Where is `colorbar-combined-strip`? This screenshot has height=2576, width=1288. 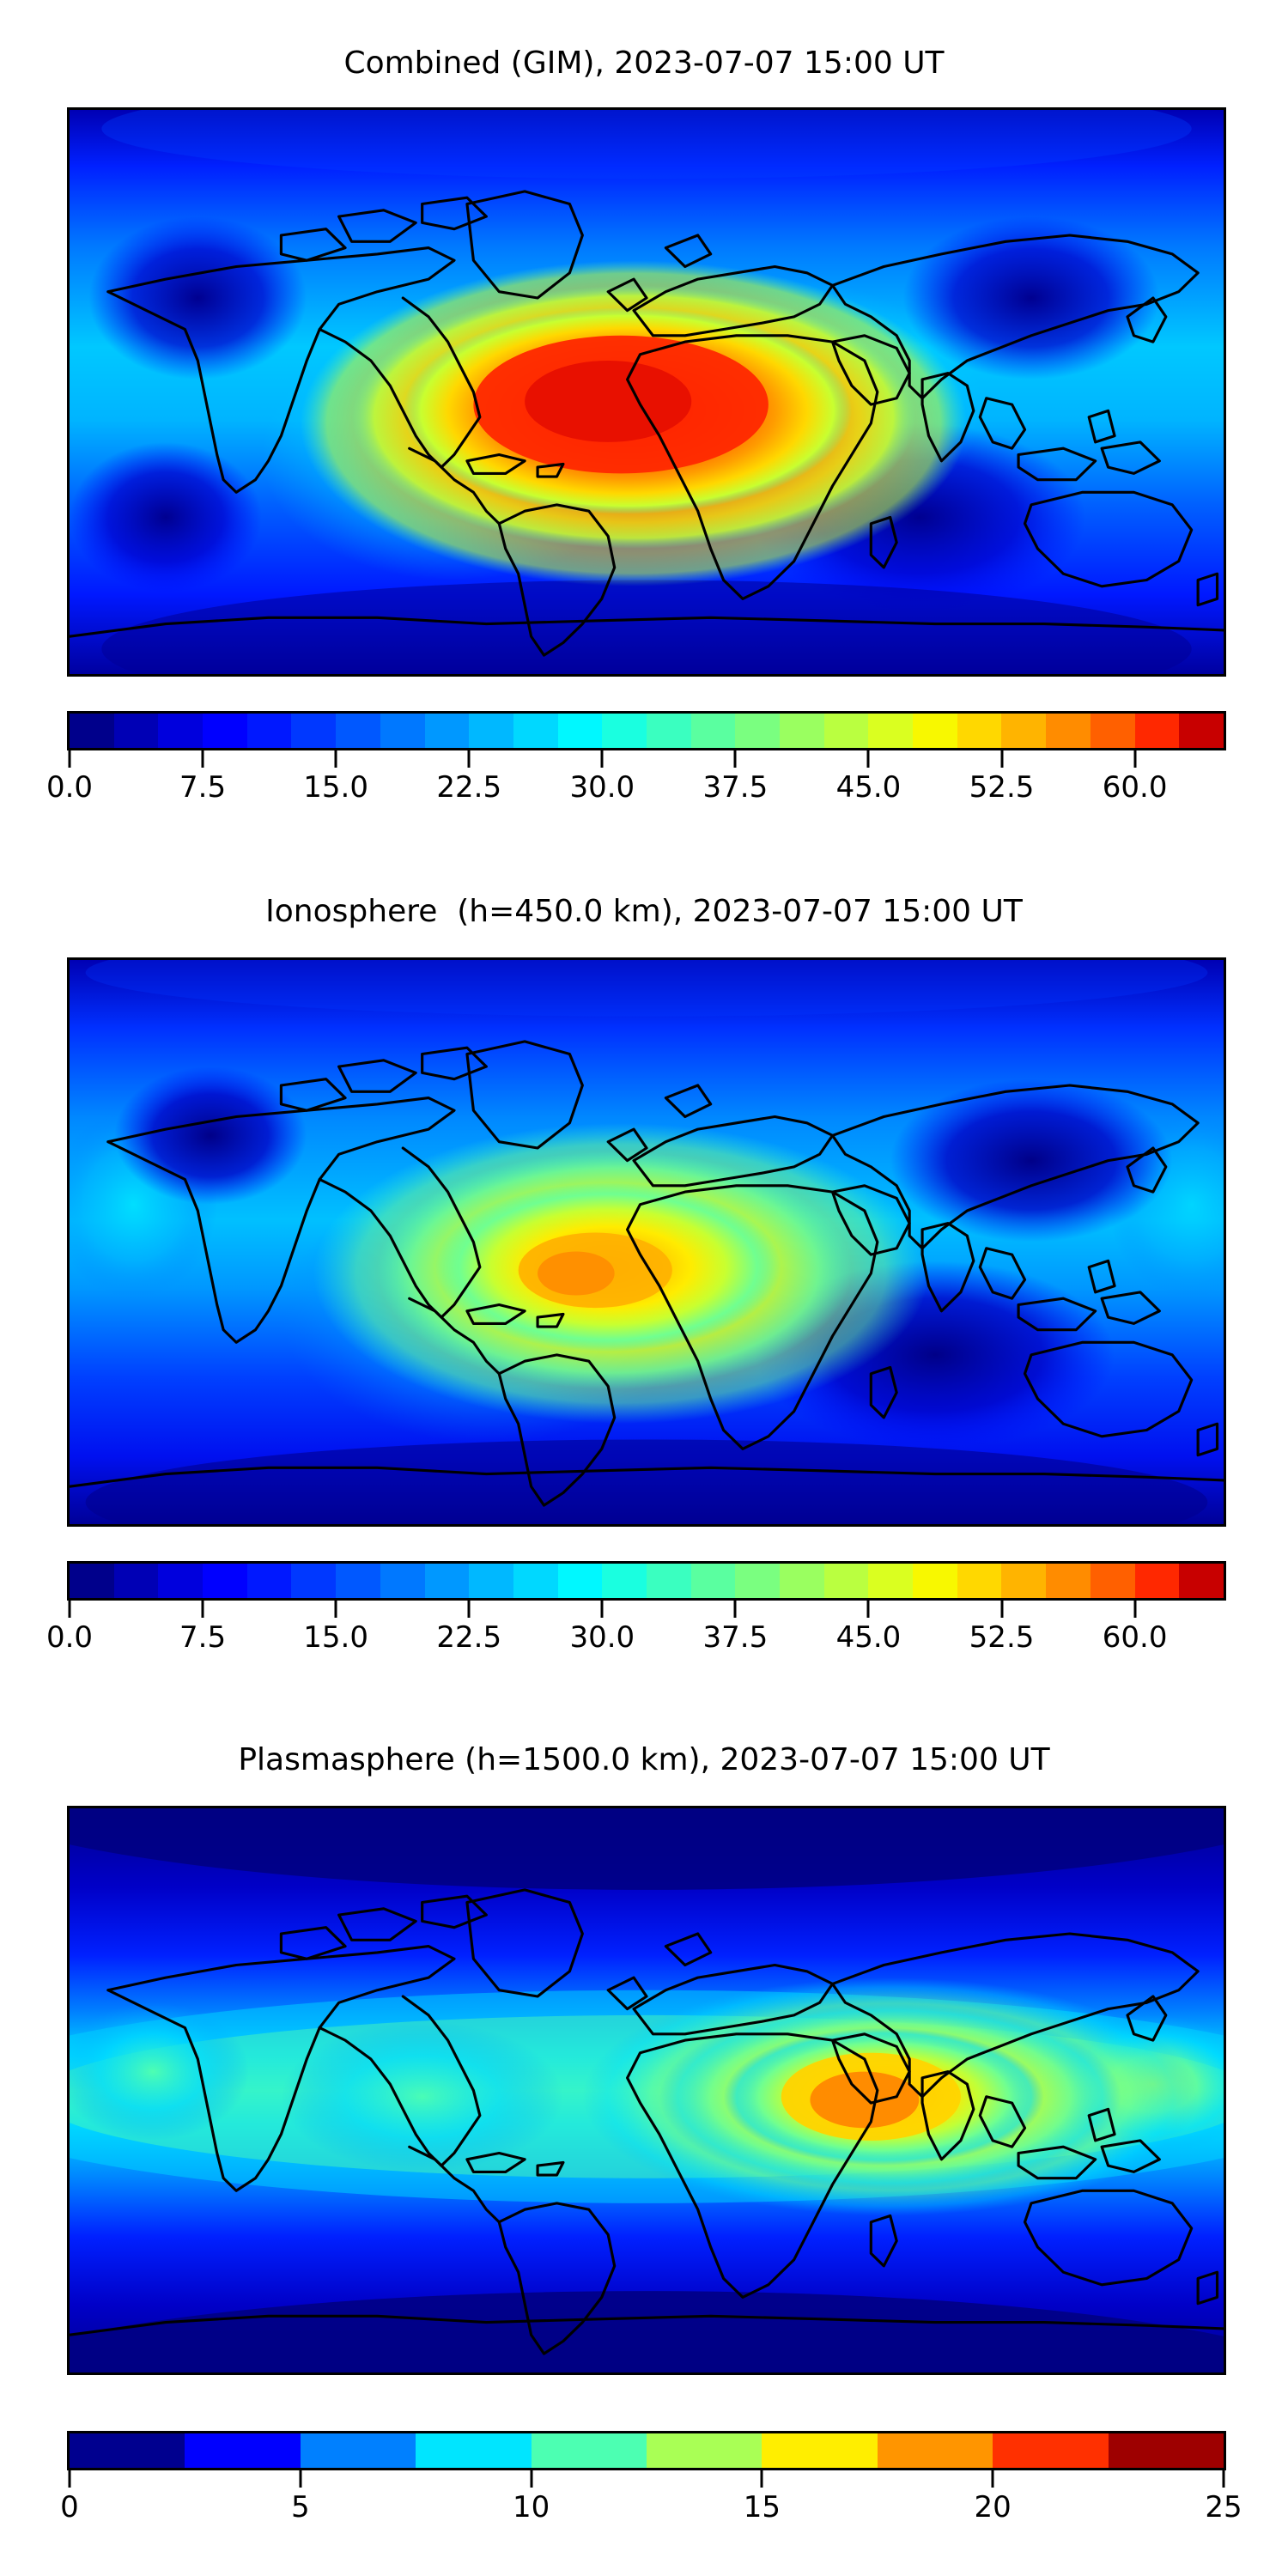 colorbar-combined-strip is located at coordinates (647, 730).